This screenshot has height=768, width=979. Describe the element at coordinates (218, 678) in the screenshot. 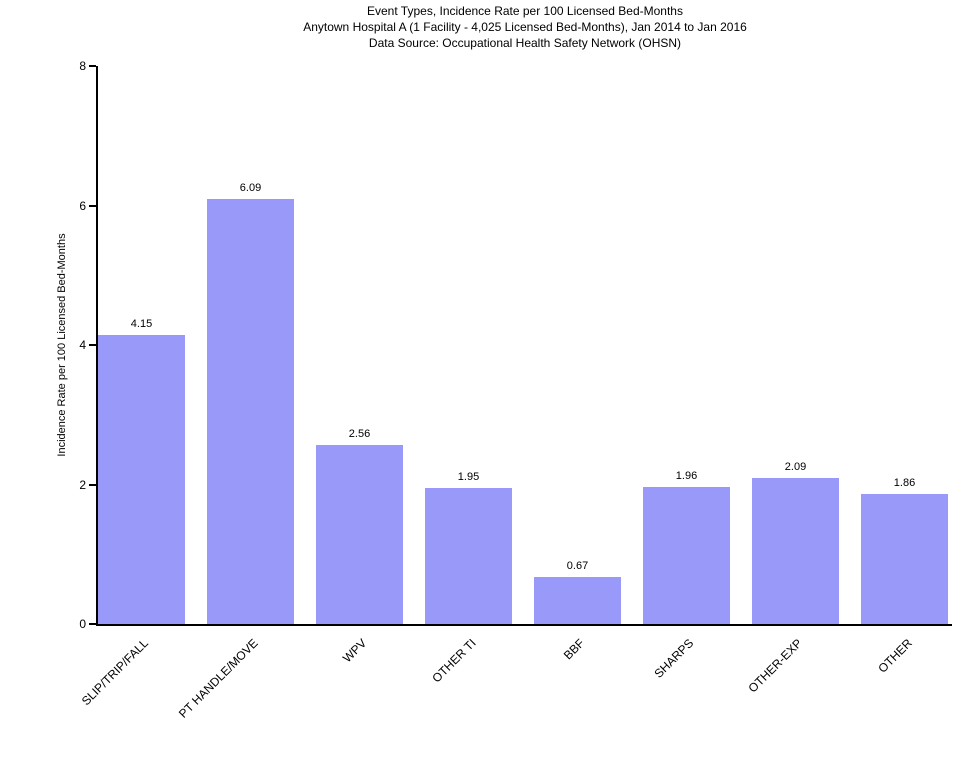

I see `x-axis-label: PT HANDLE/MOVE` at that location.